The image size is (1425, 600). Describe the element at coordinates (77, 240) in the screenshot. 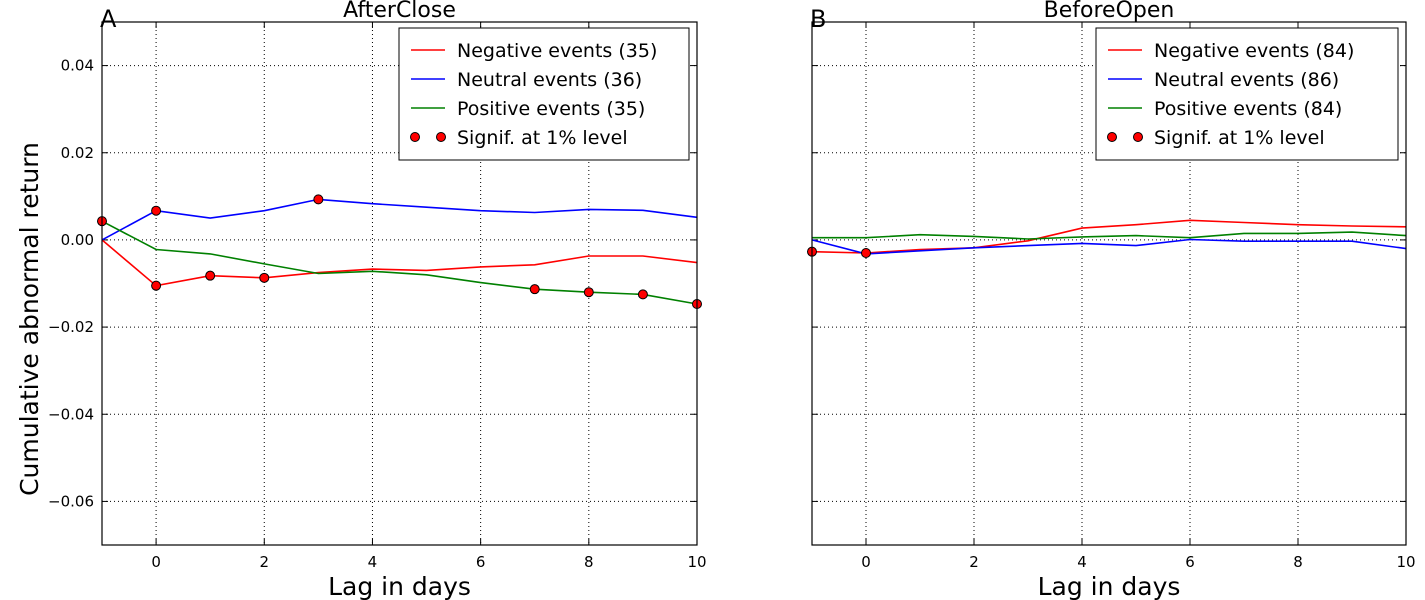

I see `y-tick-label: 0.00` at that location.